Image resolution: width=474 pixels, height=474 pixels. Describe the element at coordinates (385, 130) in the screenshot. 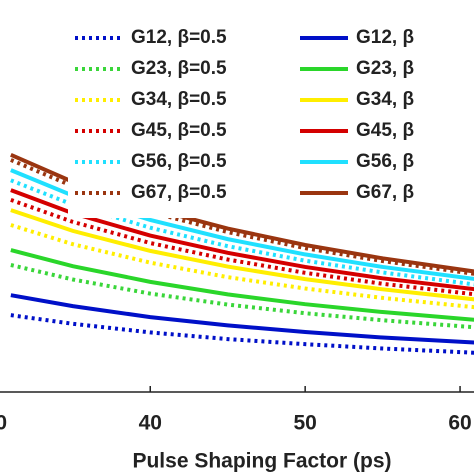

I see `legend-label: G45, β` at that location.